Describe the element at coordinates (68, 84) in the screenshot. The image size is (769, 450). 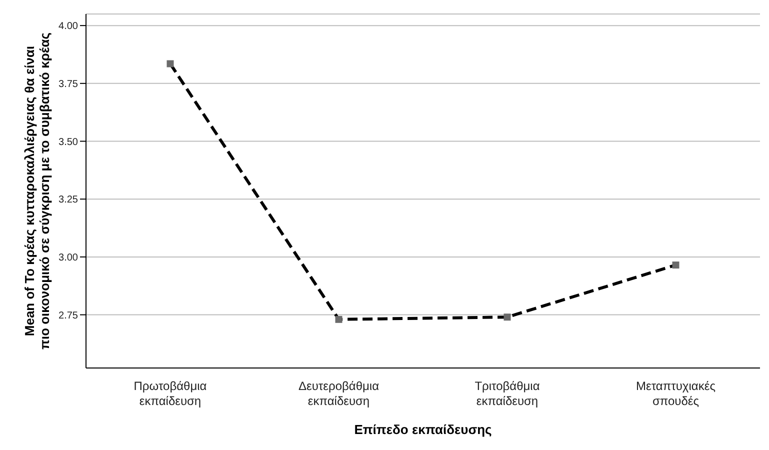
I see `y-tick-label: 3.75` at that location.